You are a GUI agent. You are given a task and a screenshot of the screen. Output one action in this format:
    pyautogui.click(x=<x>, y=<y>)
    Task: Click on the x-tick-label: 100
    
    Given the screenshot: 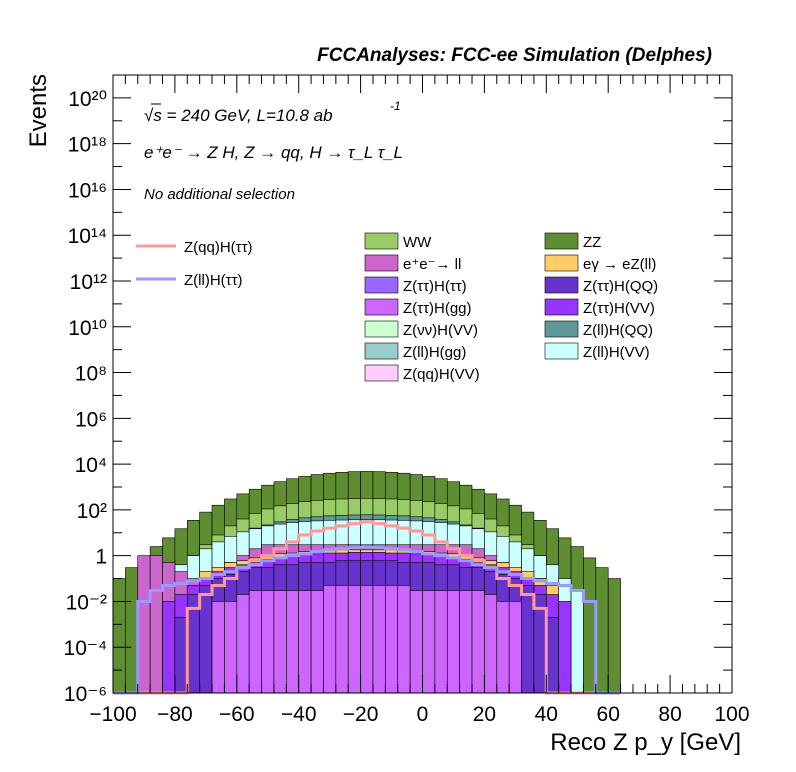 What is the action you would take?
    pyautogui.click(x=731, y=714)
    